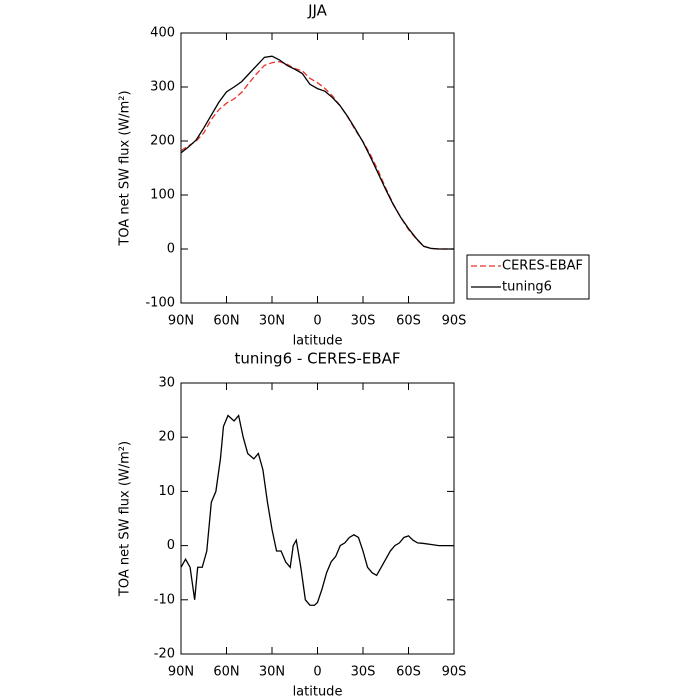 This screenshot has width=700, height=700. I want to click on y-tick-label: 30, so click(166, 383).